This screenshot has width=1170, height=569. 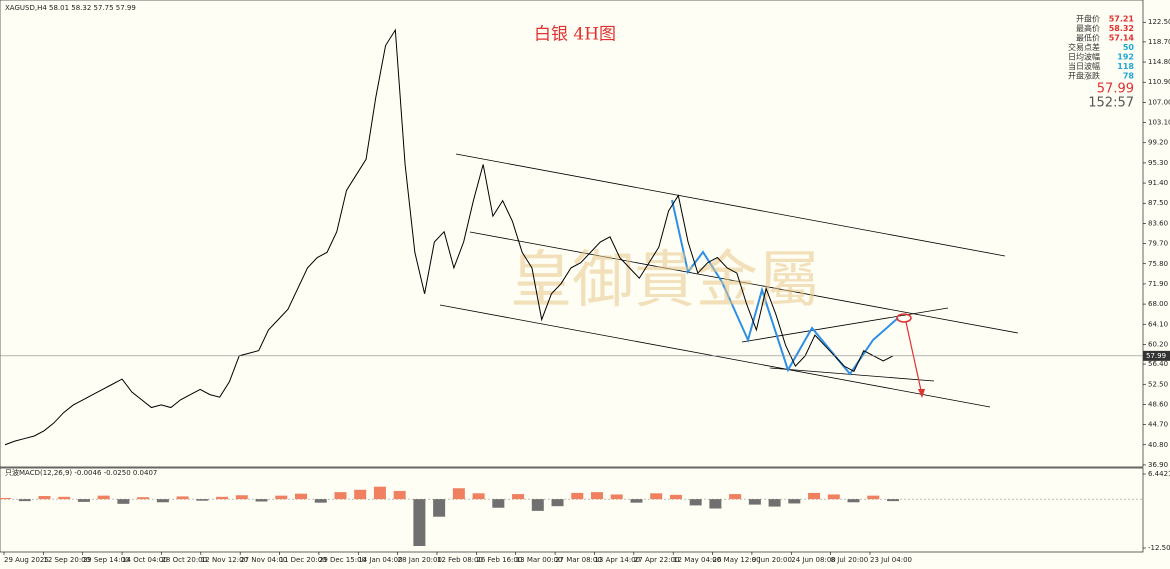 What do you see at coordinates (578, 560) in the screenshot?
I see `x-tick-label: 27 Mar 08:00` at bounding box center [578, 560].